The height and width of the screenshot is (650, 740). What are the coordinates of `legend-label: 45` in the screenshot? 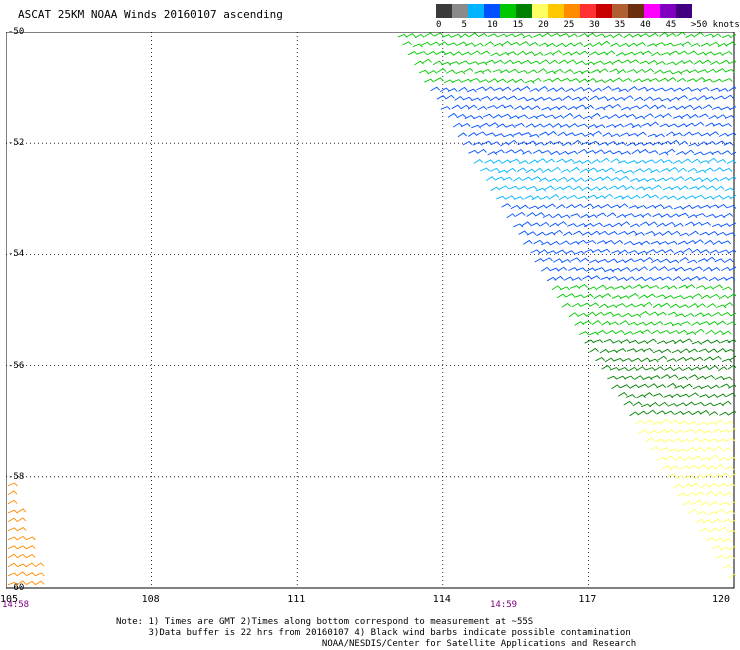 It's located at (671, 25).